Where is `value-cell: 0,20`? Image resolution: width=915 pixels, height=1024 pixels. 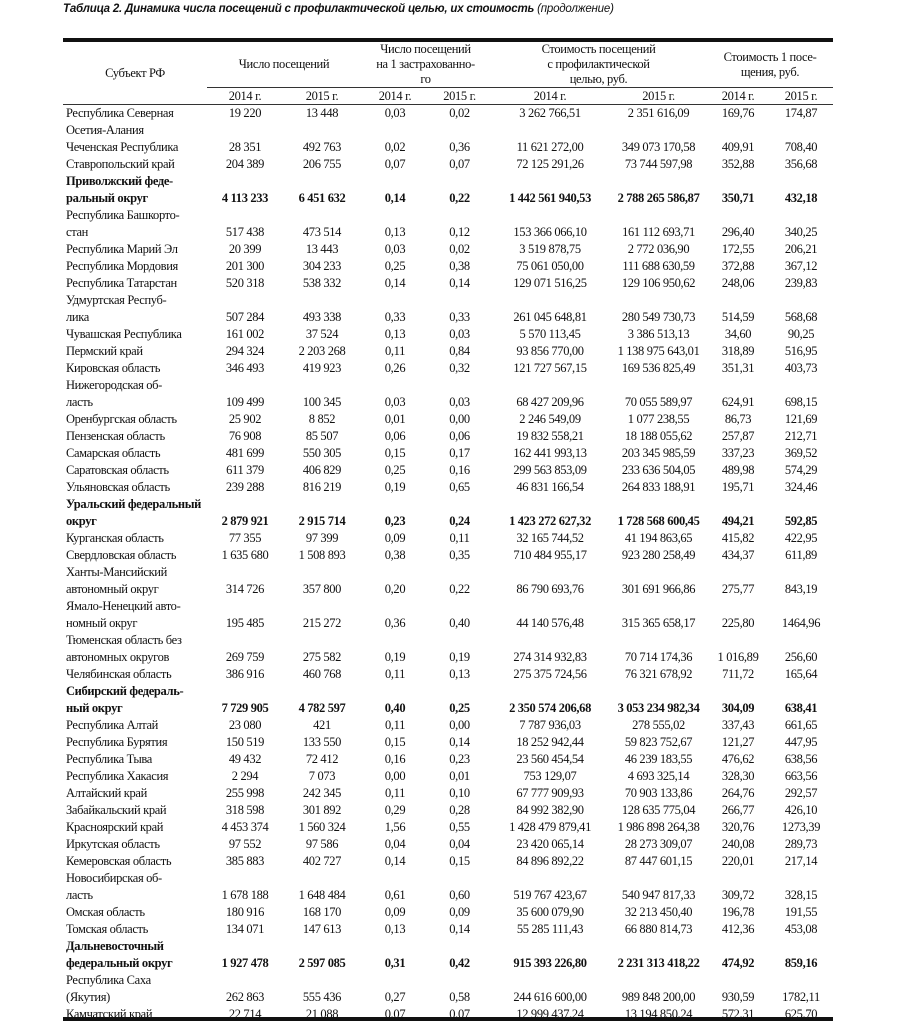 value-cell: 0,20 is located at coordinates (395, 589).